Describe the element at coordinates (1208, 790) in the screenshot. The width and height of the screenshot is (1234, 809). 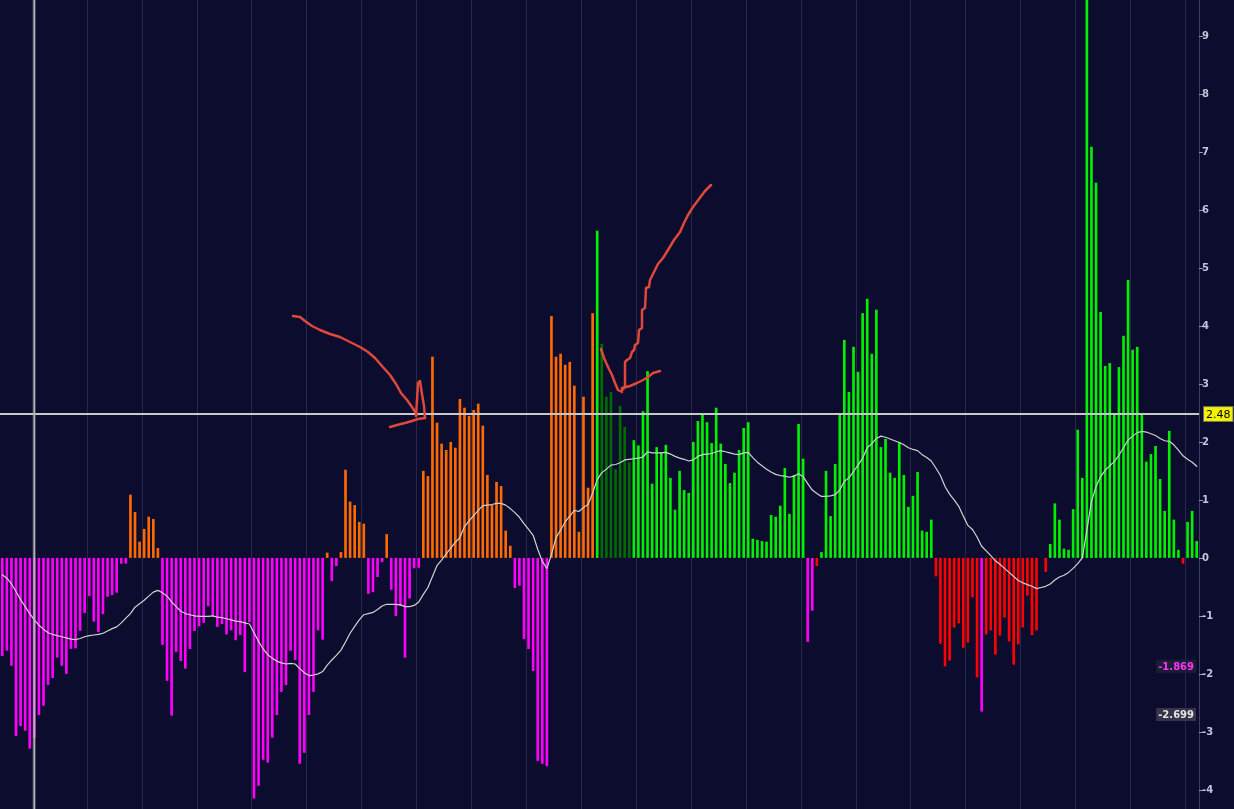
I see `y-tick-label: -4` at that location.